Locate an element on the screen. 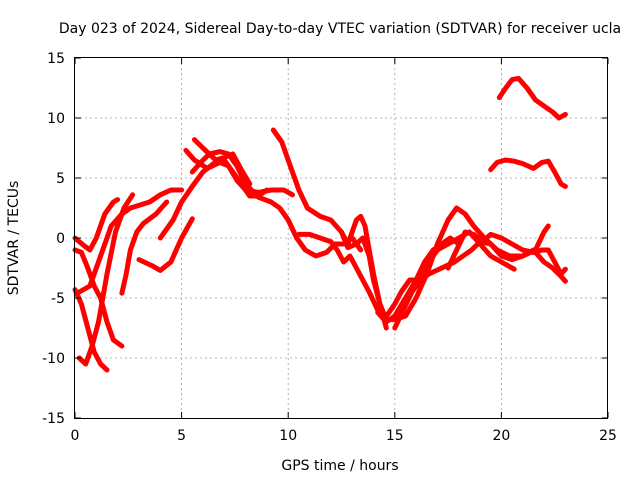 The height and width of the screenshot is (480, 640). y-tick-label: -10 is located at coordinates (53, 359).